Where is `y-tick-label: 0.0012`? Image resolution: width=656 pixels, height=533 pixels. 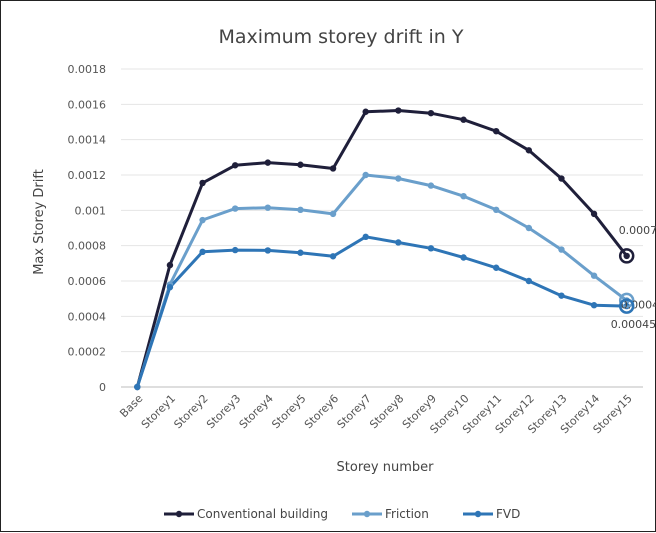 y-tick-label: 0.0012 is located at coordinates (87, 175).